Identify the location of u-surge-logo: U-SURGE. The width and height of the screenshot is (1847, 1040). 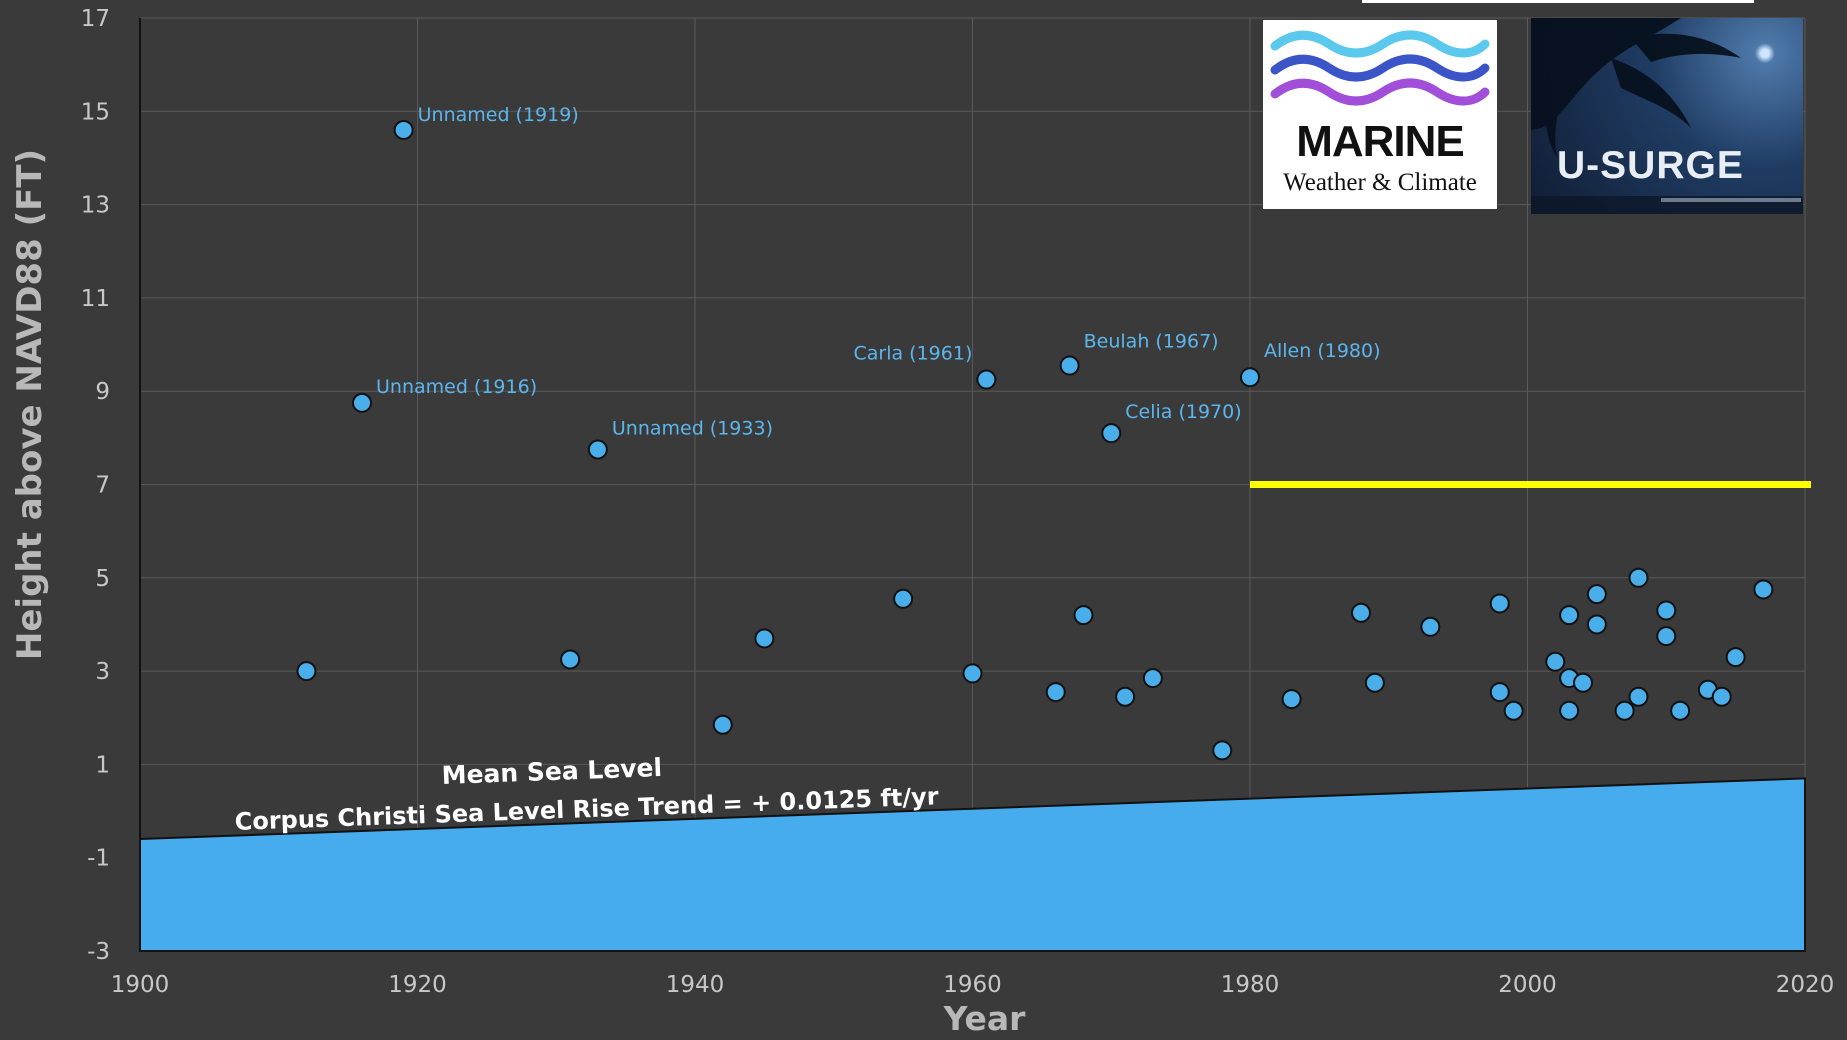
(1667, 116).